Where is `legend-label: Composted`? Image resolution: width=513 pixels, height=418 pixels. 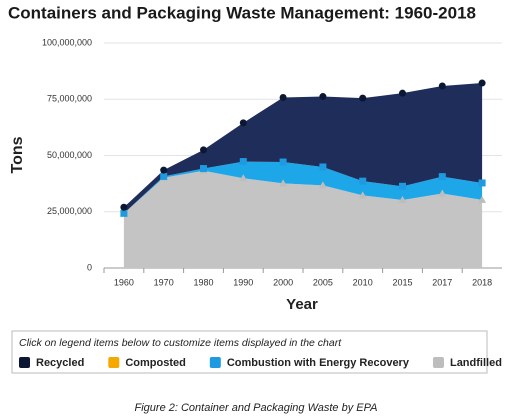
legend-label: Composted is located at coordinates (155, 363).